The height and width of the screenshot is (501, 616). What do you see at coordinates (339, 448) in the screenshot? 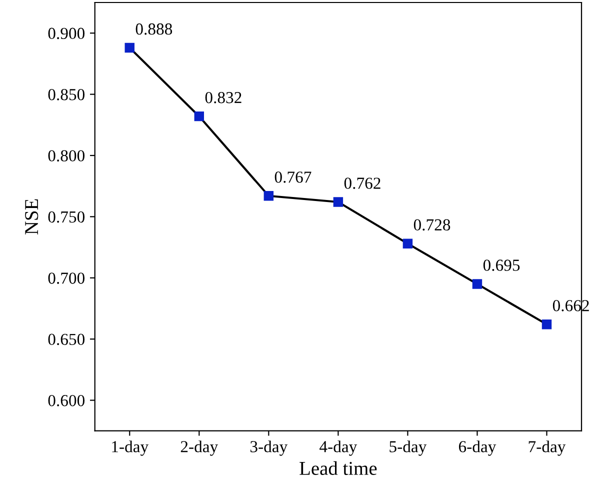
I see `x-tick-label: 4-day` at bounding box center [339, 448].